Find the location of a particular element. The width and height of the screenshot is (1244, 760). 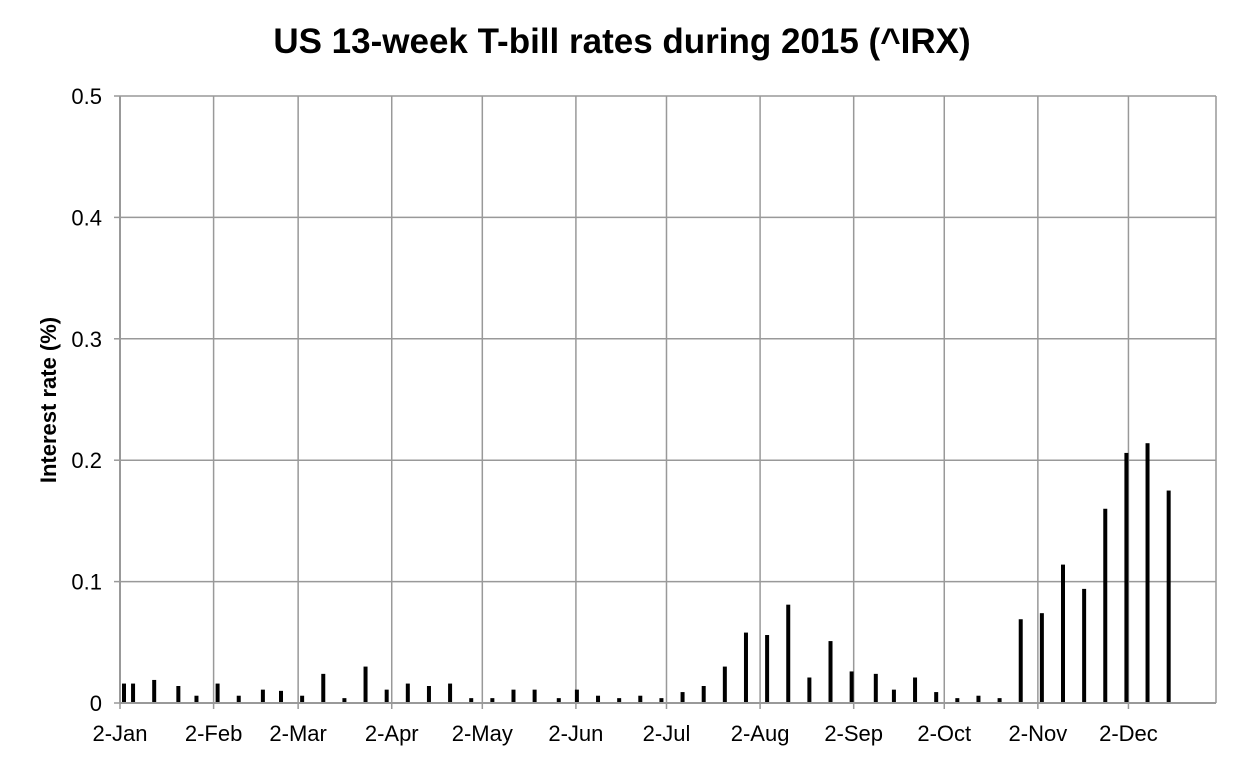

x-tick-label: 2-Sep is located at coordinates (853, 733).